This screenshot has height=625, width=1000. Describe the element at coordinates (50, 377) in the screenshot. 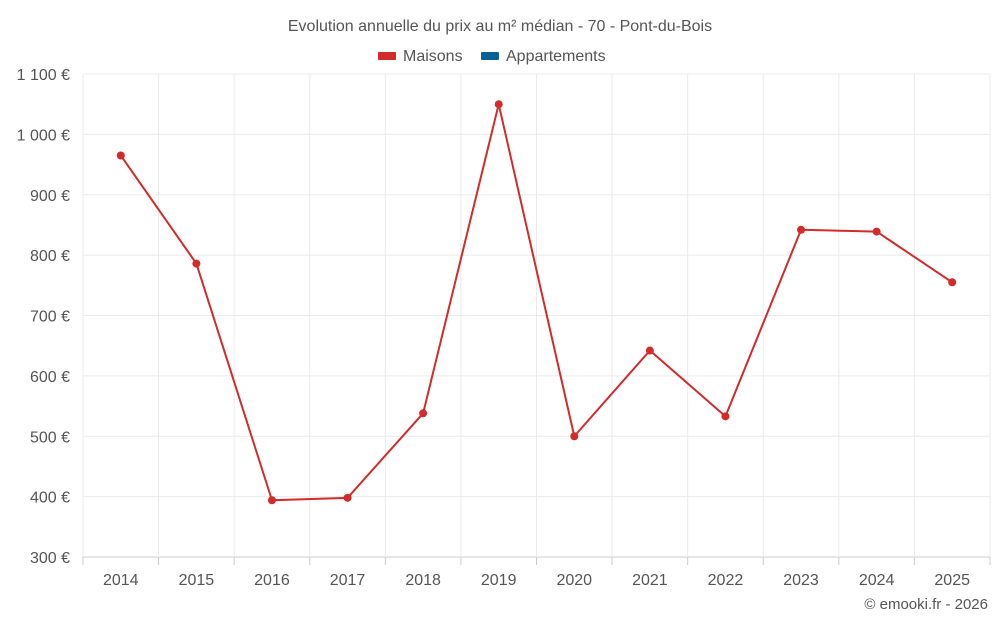

I see `y-tick-label: 600 €` at that location.